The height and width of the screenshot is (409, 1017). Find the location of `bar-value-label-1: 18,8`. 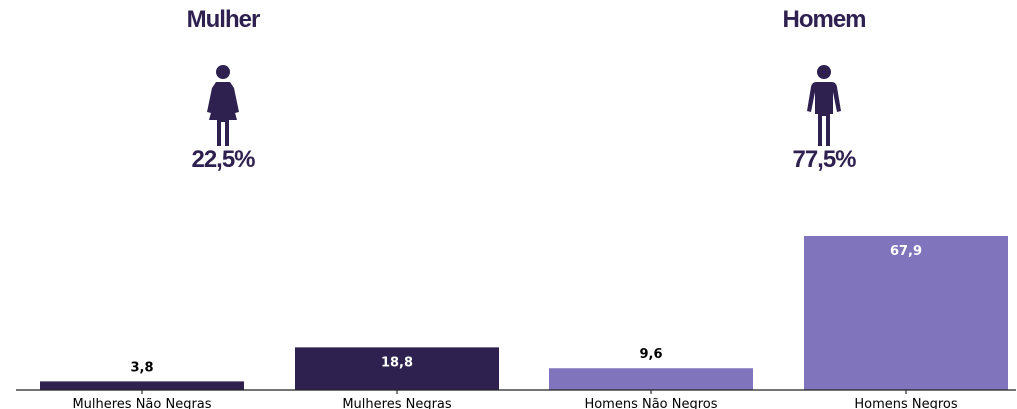

bar-value-label-1: 18,8 is located at coordinates (397, 362).